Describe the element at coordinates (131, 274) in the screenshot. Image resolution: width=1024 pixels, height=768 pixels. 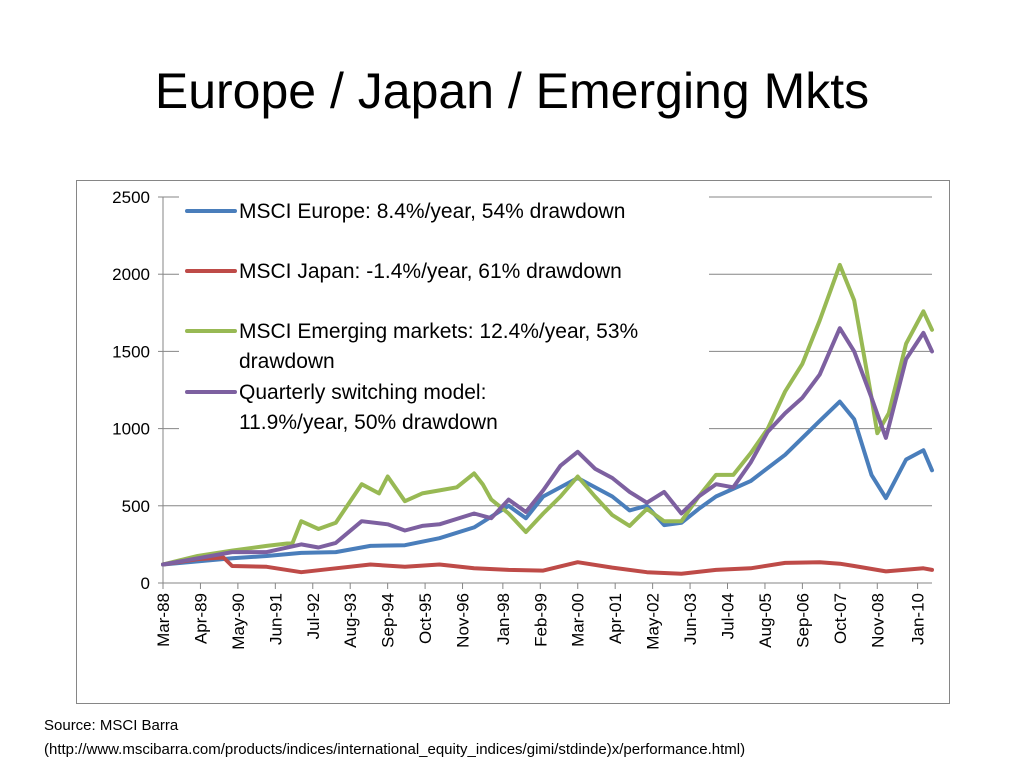
I see `y-tick-label: 2000` at that location.